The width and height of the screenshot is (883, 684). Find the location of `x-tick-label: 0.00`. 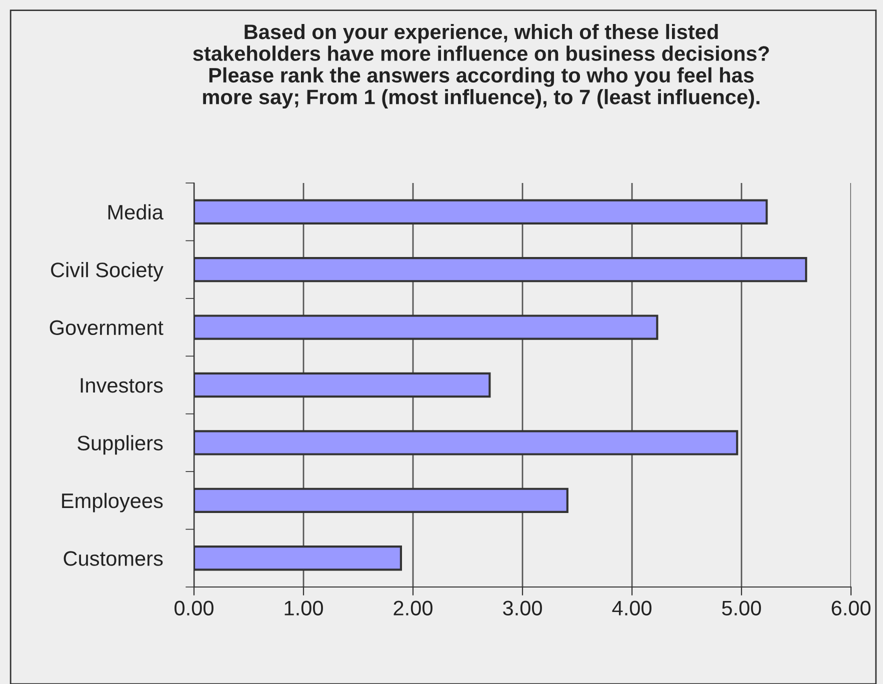

x-tick-label: 0.00 is located at coordinates (194, 608).